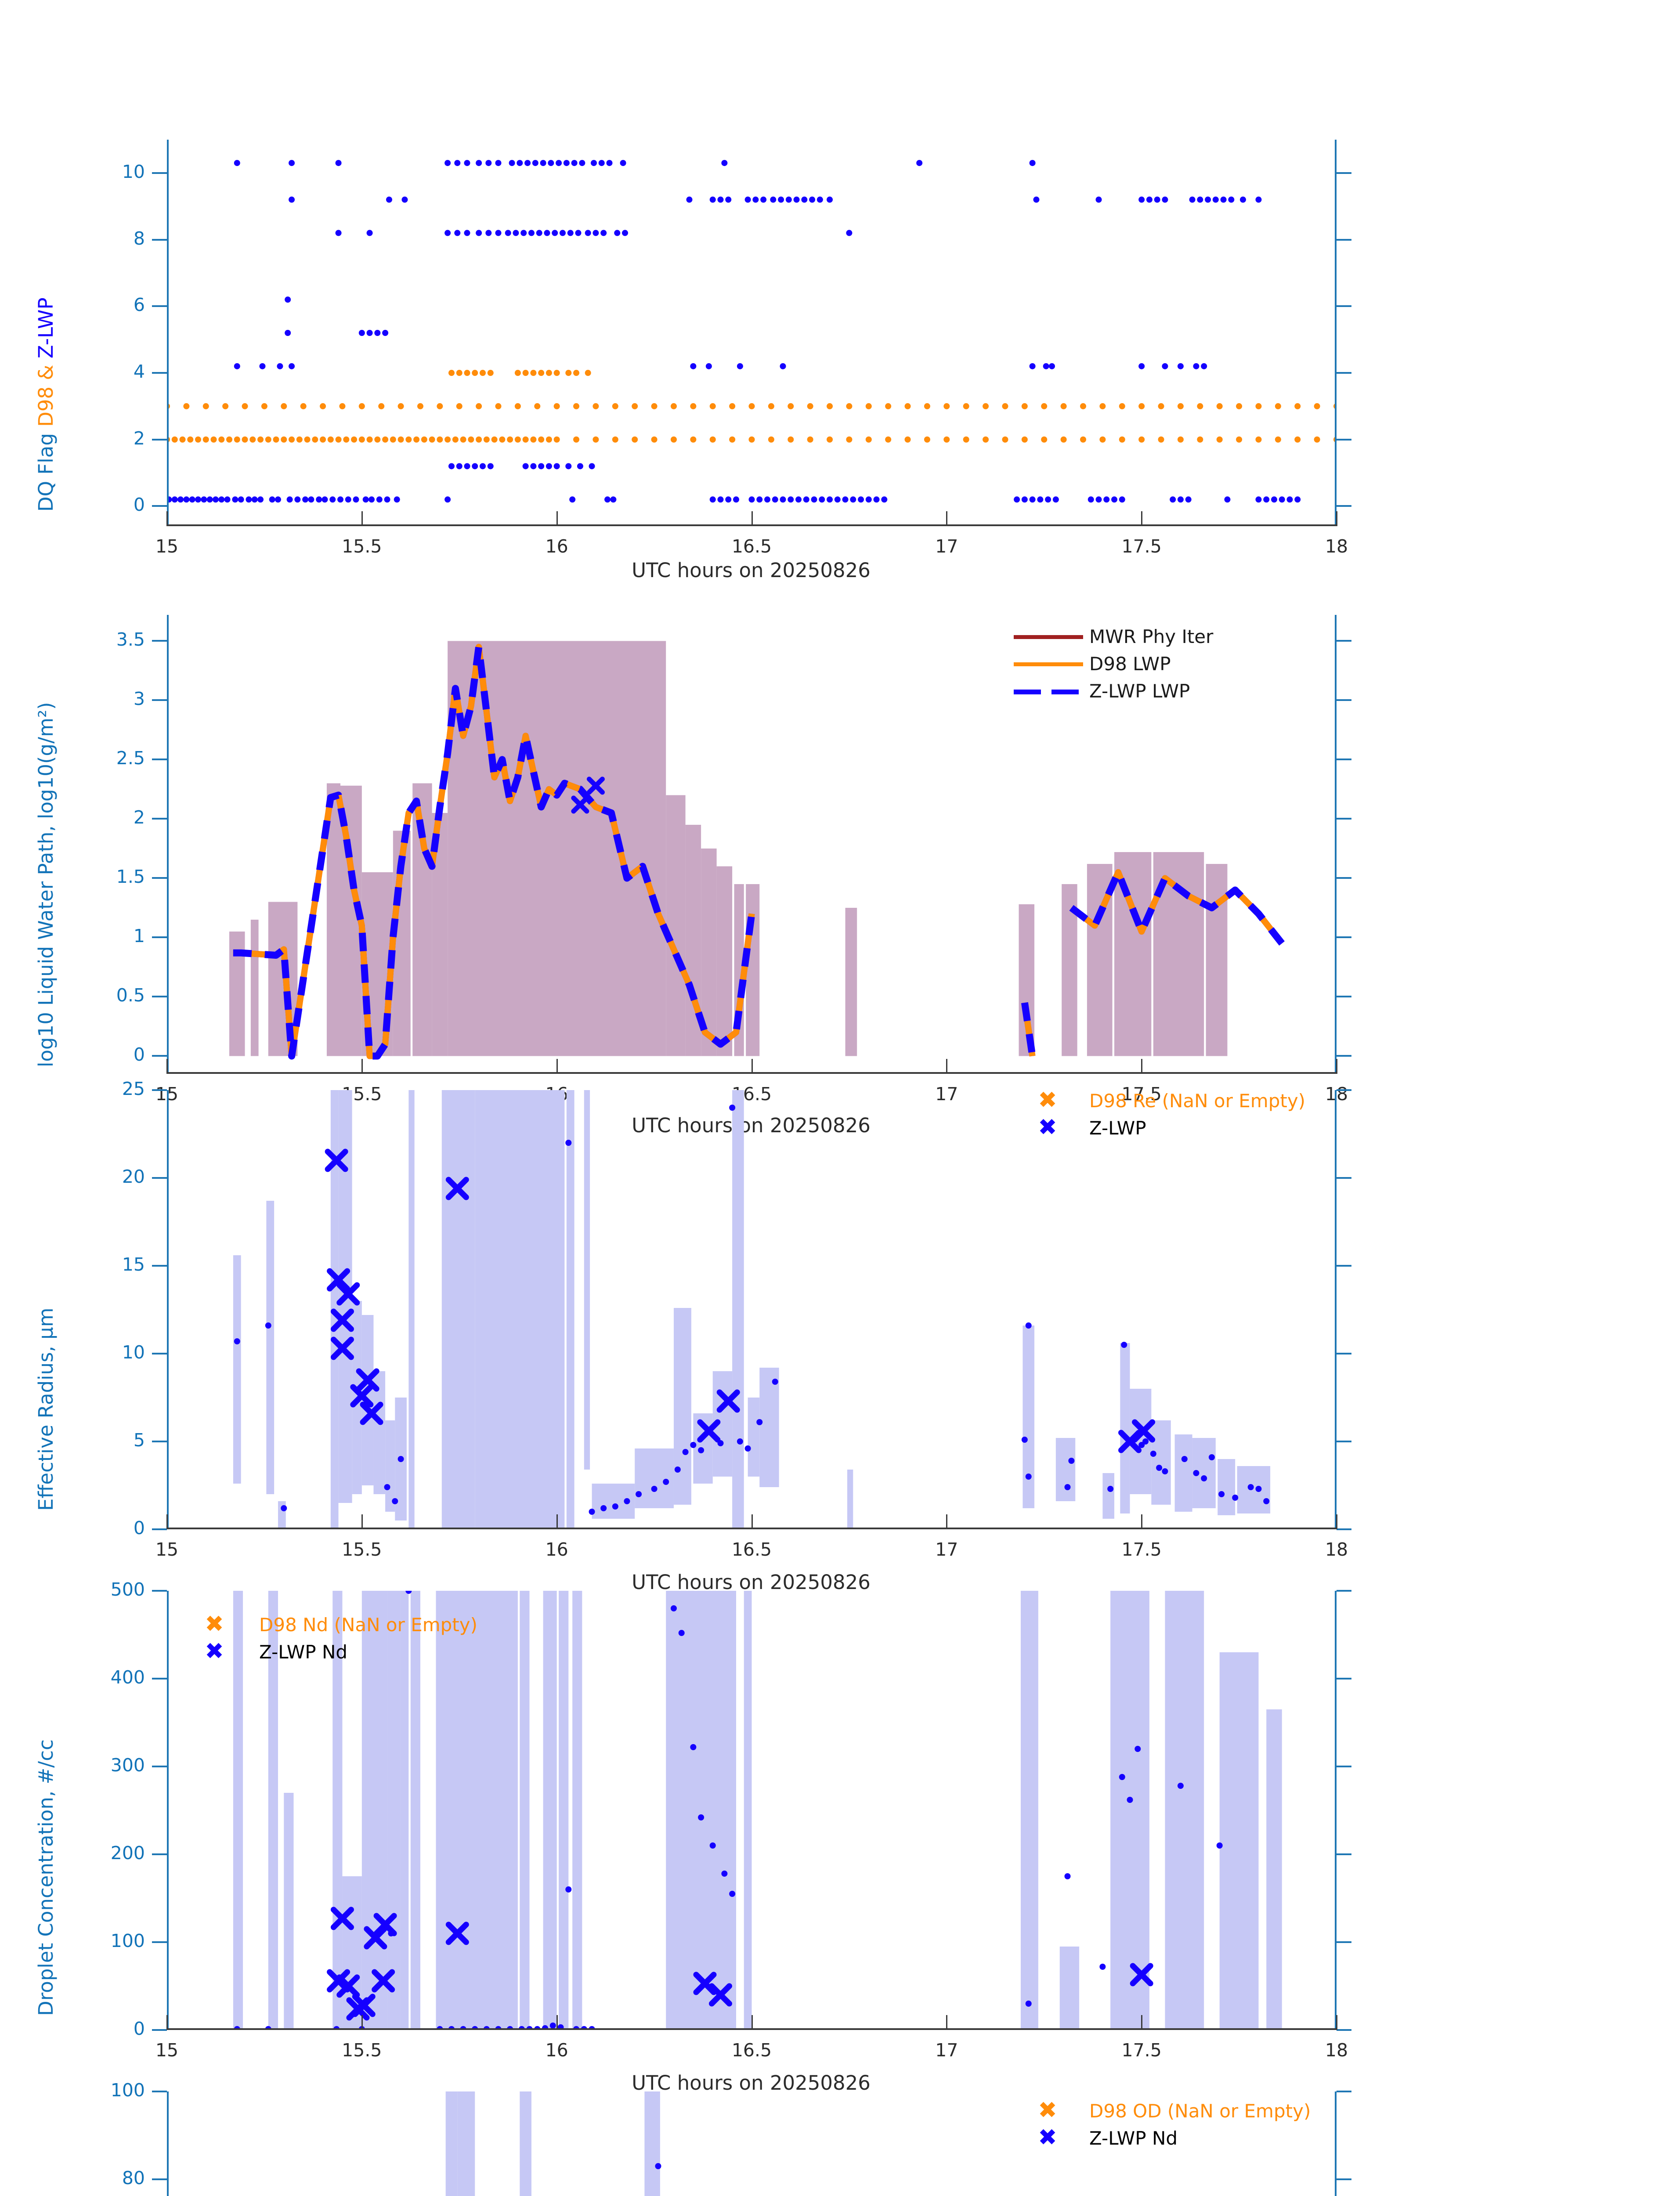 This screenshot has width=1680, height=2196. I want to click on legend-item-d98-lwp: D98 LWP, so click(1109, 663).